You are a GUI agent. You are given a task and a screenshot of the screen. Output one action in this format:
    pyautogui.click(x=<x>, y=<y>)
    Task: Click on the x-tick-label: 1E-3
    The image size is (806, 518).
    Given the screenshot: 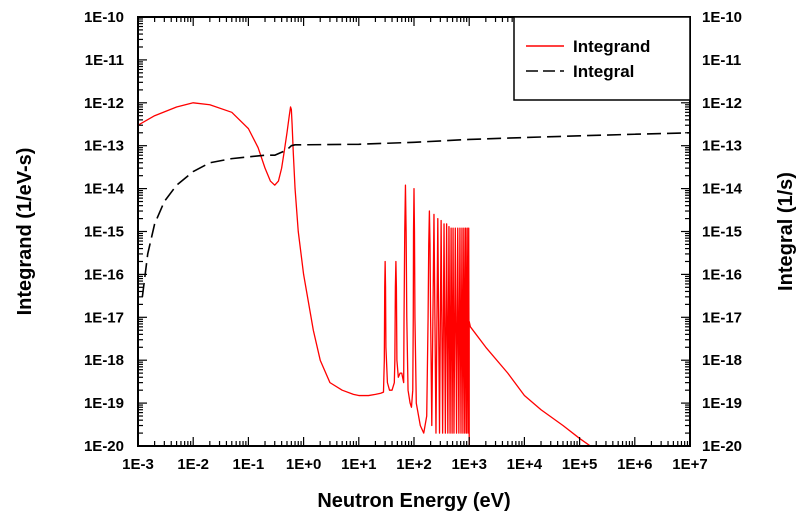 What is the action you would take?
    pyautogui.click(x=138, y=464)
    